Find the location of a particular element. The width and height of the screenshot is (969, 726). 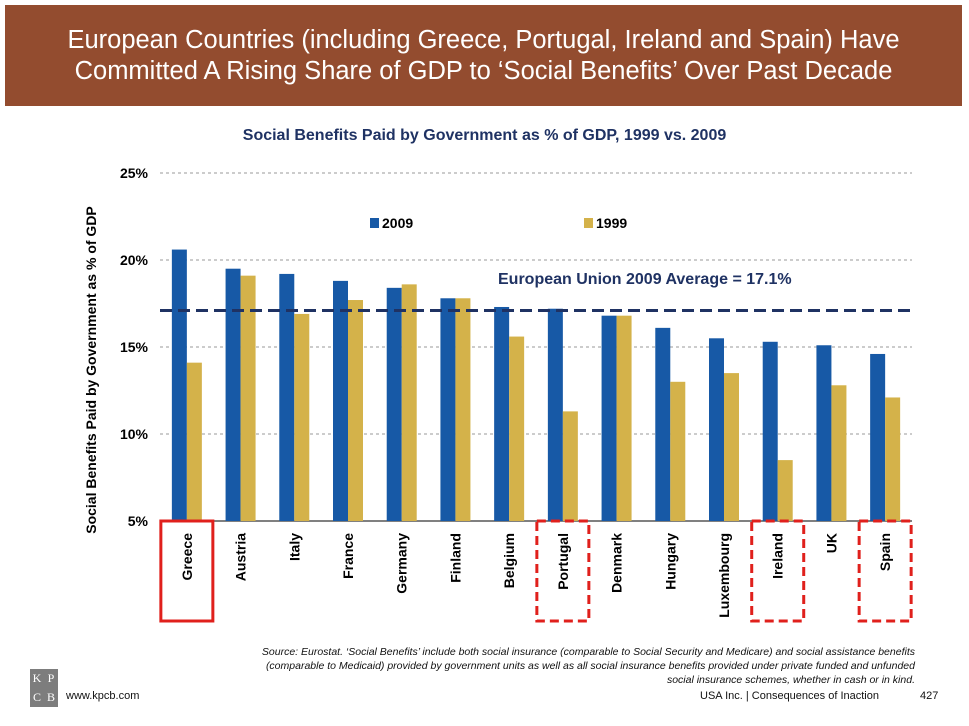

logo-letter: B is located at coordinates (50, 697).